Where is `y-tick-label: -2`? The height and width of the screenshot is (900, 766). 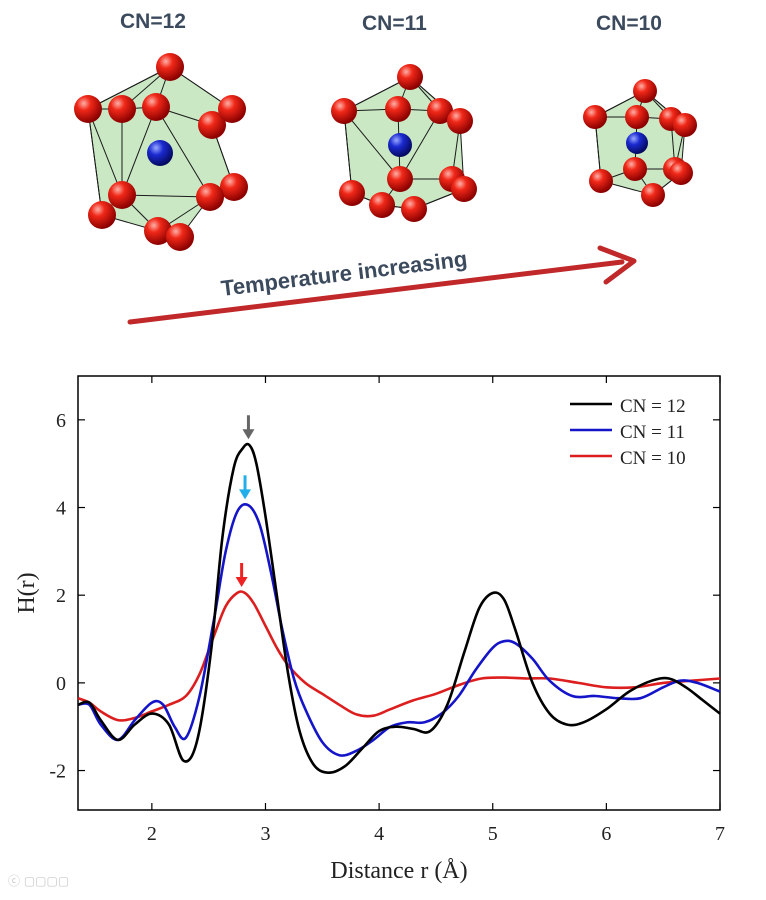 y-tick-label: -2 is located at coordinates (57, 772).